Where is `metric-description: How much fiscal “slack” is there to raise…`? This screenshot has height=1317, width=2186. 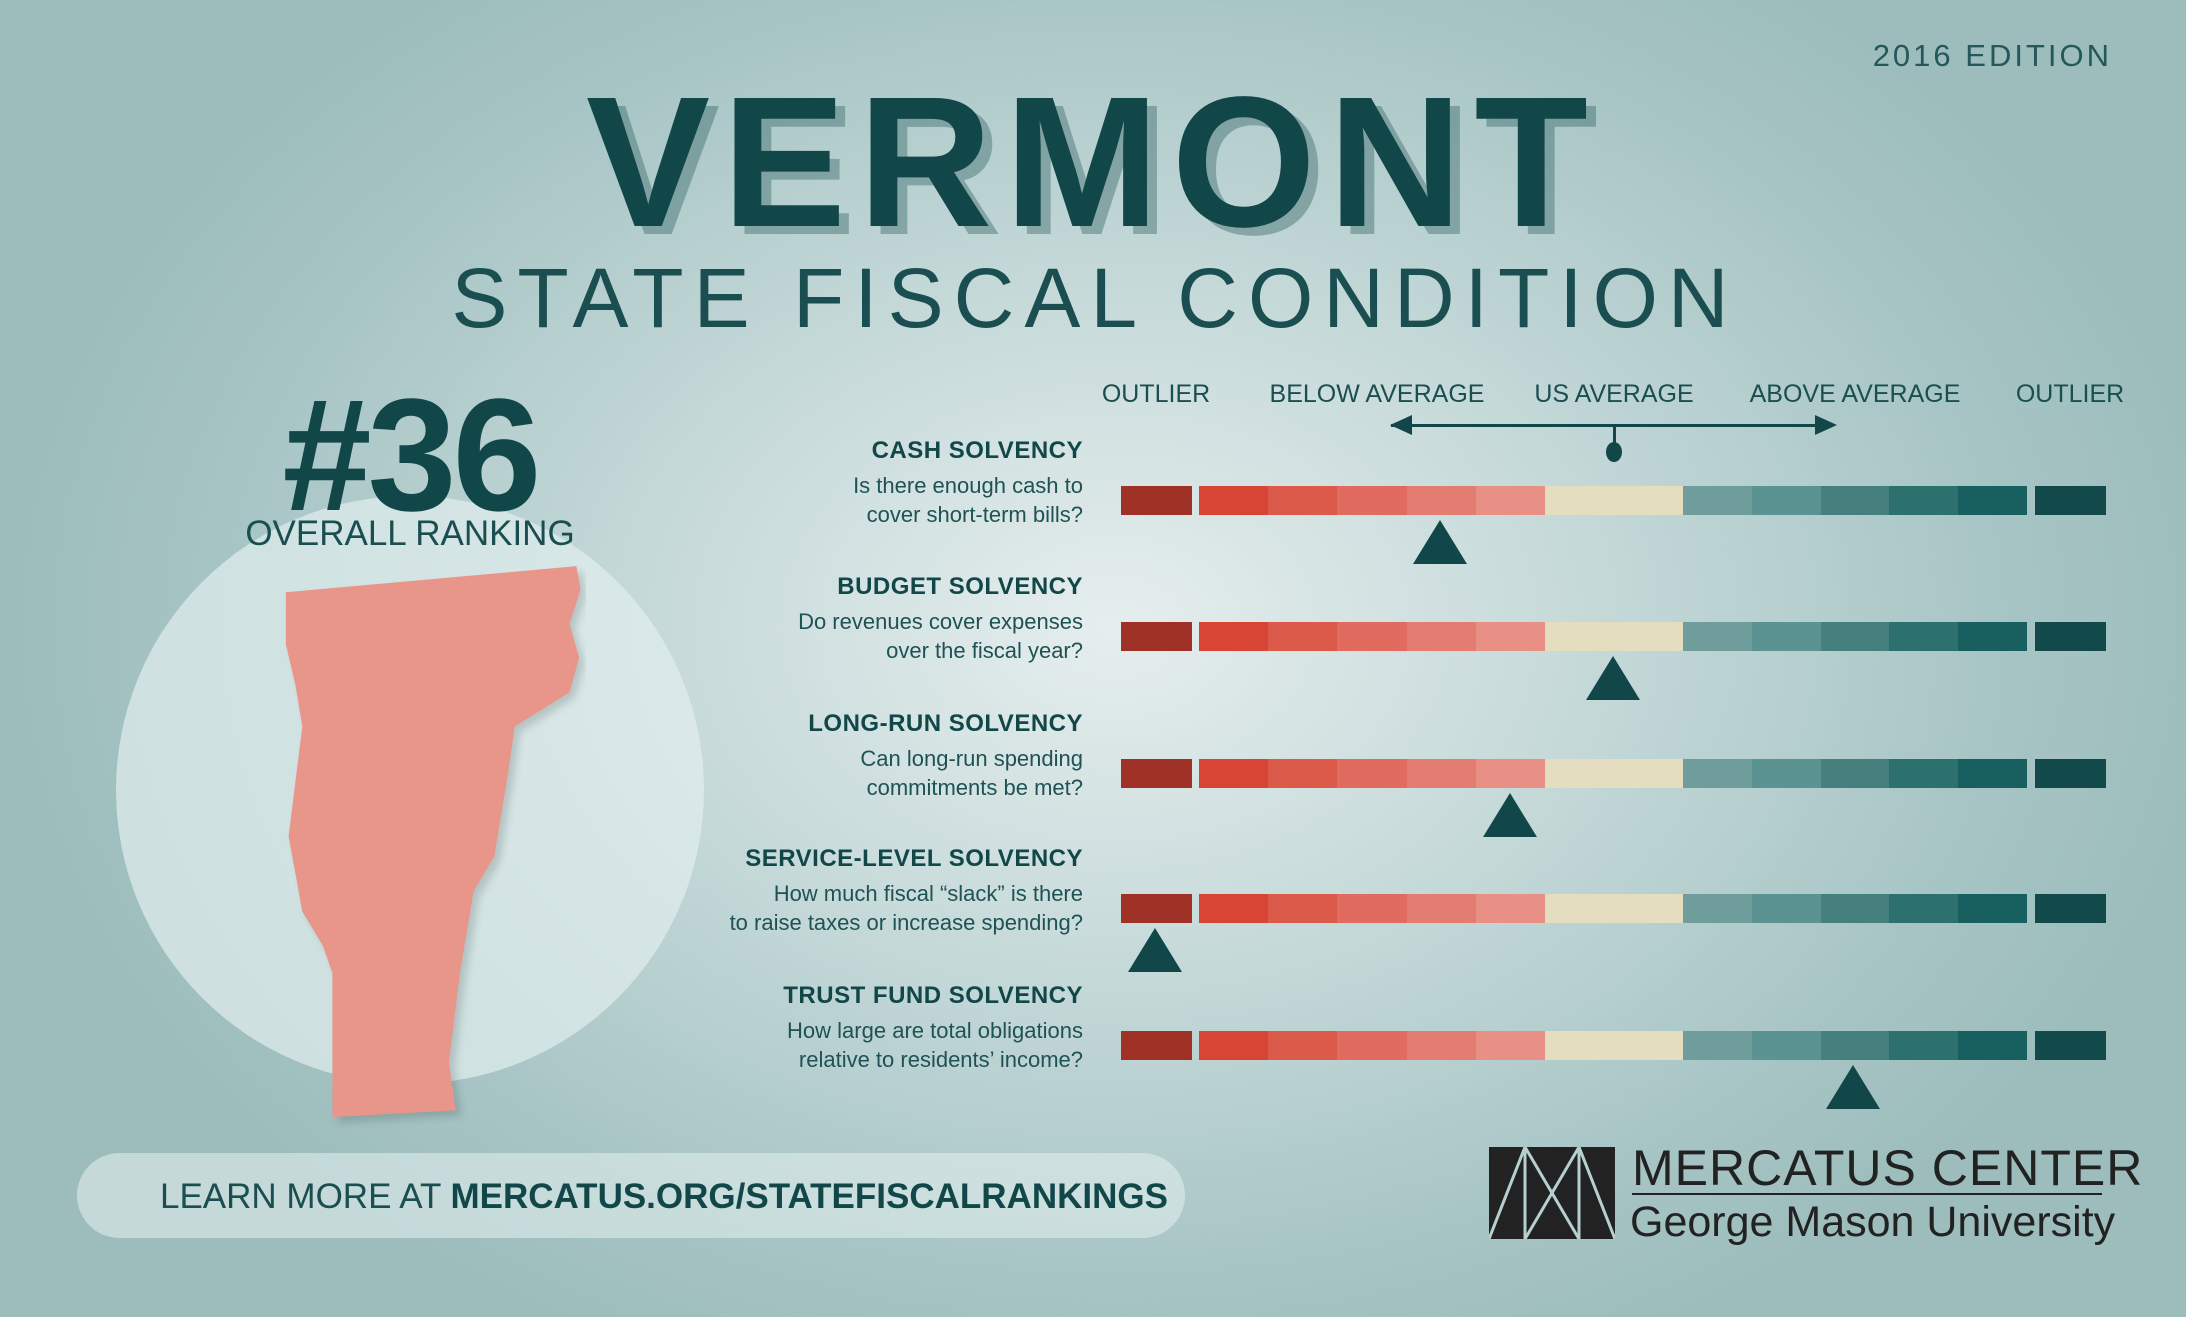
metric-description: How much fiscal “slack” is there to raise… is located at coordinates (906, 908).